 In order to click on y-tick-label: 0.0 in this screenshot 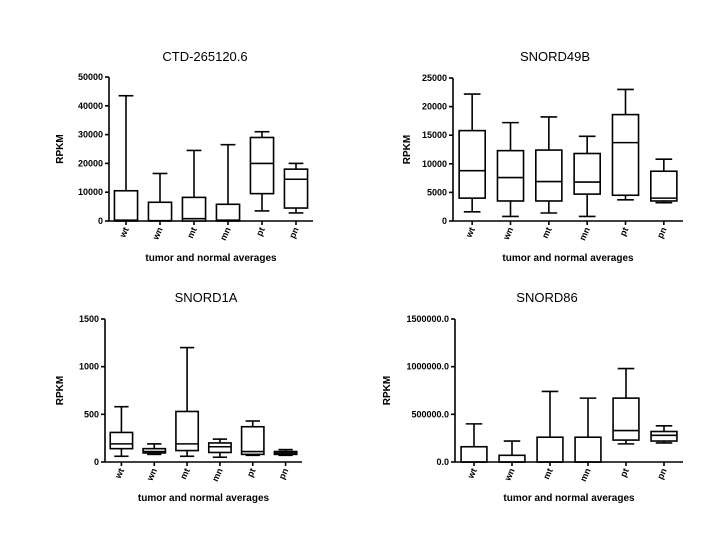, I will do `click(442, 462)`.